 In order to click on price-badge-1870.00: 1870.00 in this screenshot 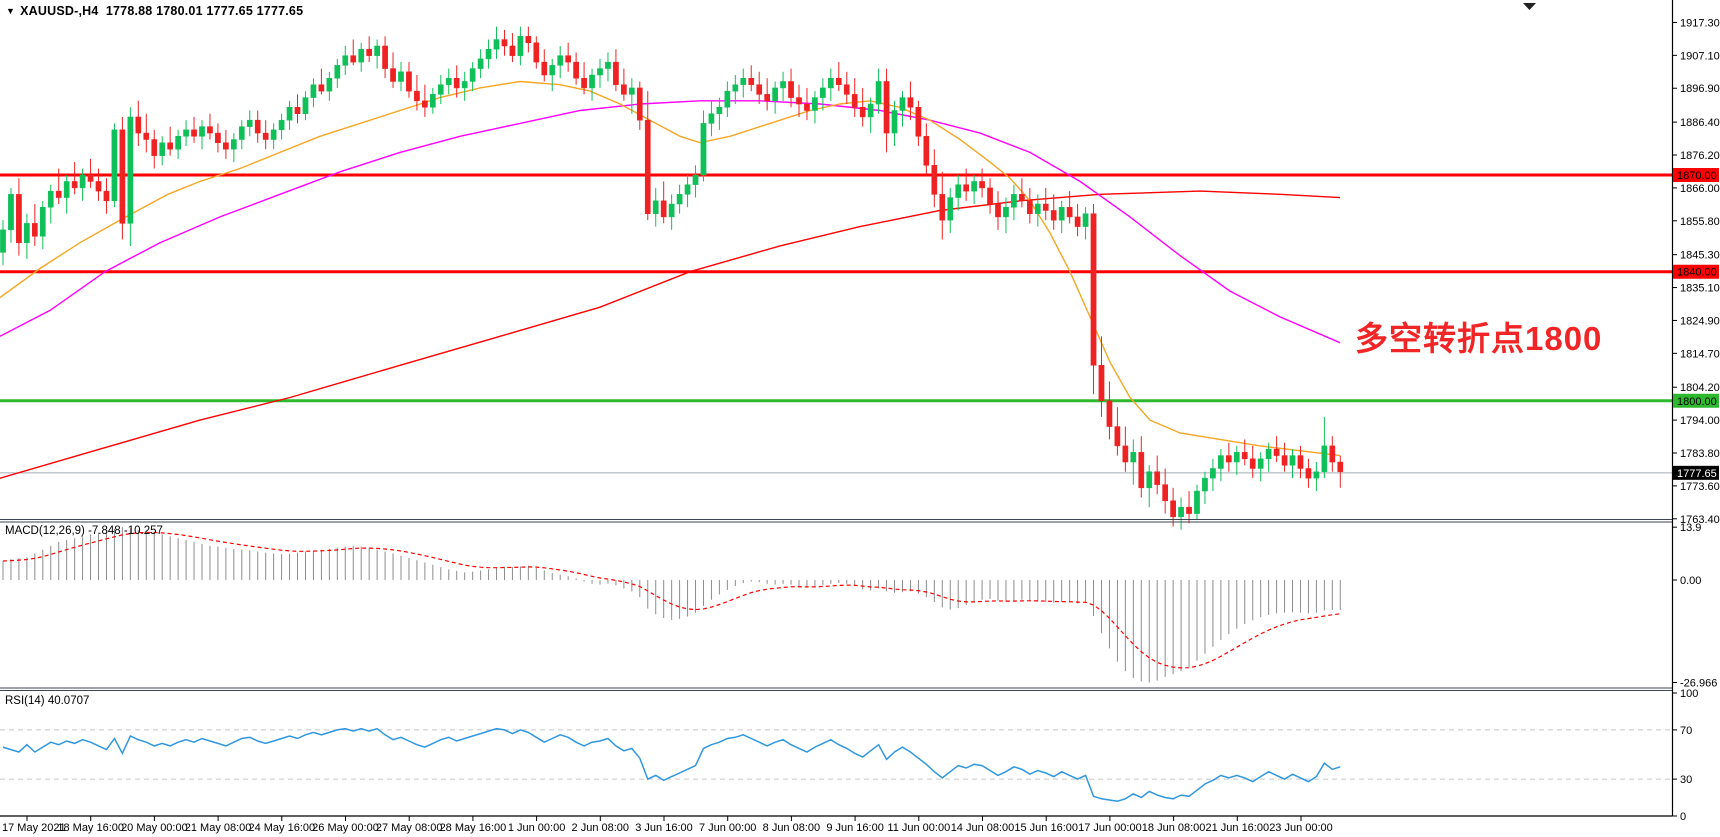, I will do `click(1696, 174)`.